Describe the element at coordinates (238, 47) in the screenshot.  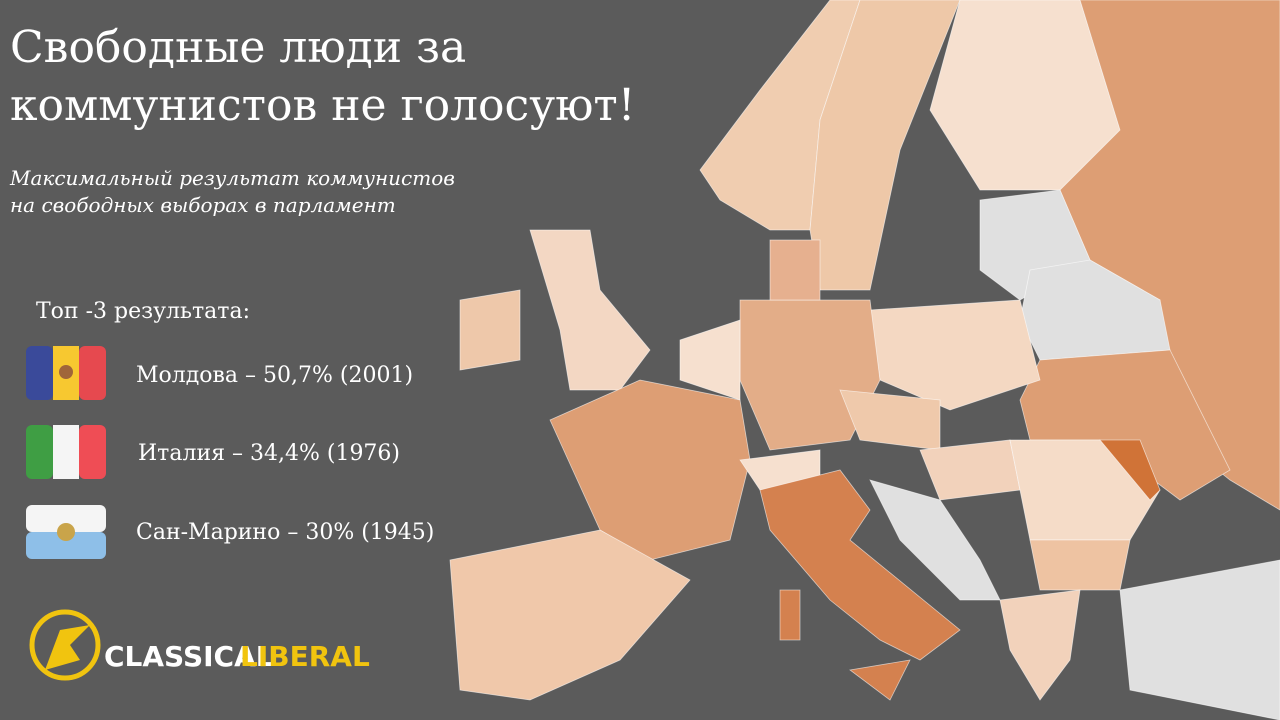
I see `title-line: Свободные люди за` at that location.